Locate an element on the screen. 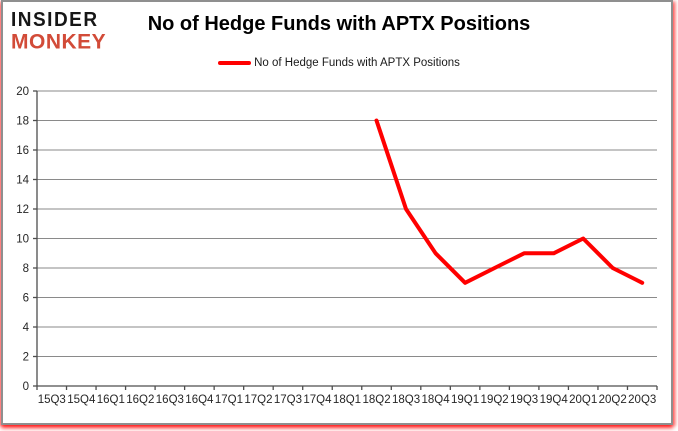  logo-text-insider: INSIDER is located at coordinates (55, 20).